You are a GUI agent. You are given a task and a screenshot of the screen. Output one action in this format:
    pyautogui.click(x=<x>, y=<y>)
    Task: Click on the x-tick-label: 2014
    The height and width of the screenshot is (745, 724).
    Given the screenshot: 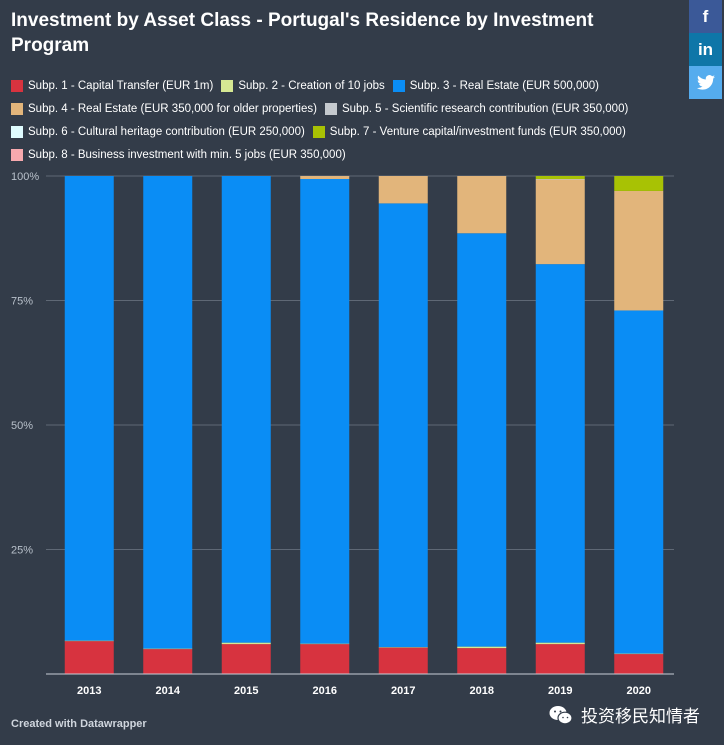 What is the action you would take?
    pyautogui.click(x=168, y=691)
    